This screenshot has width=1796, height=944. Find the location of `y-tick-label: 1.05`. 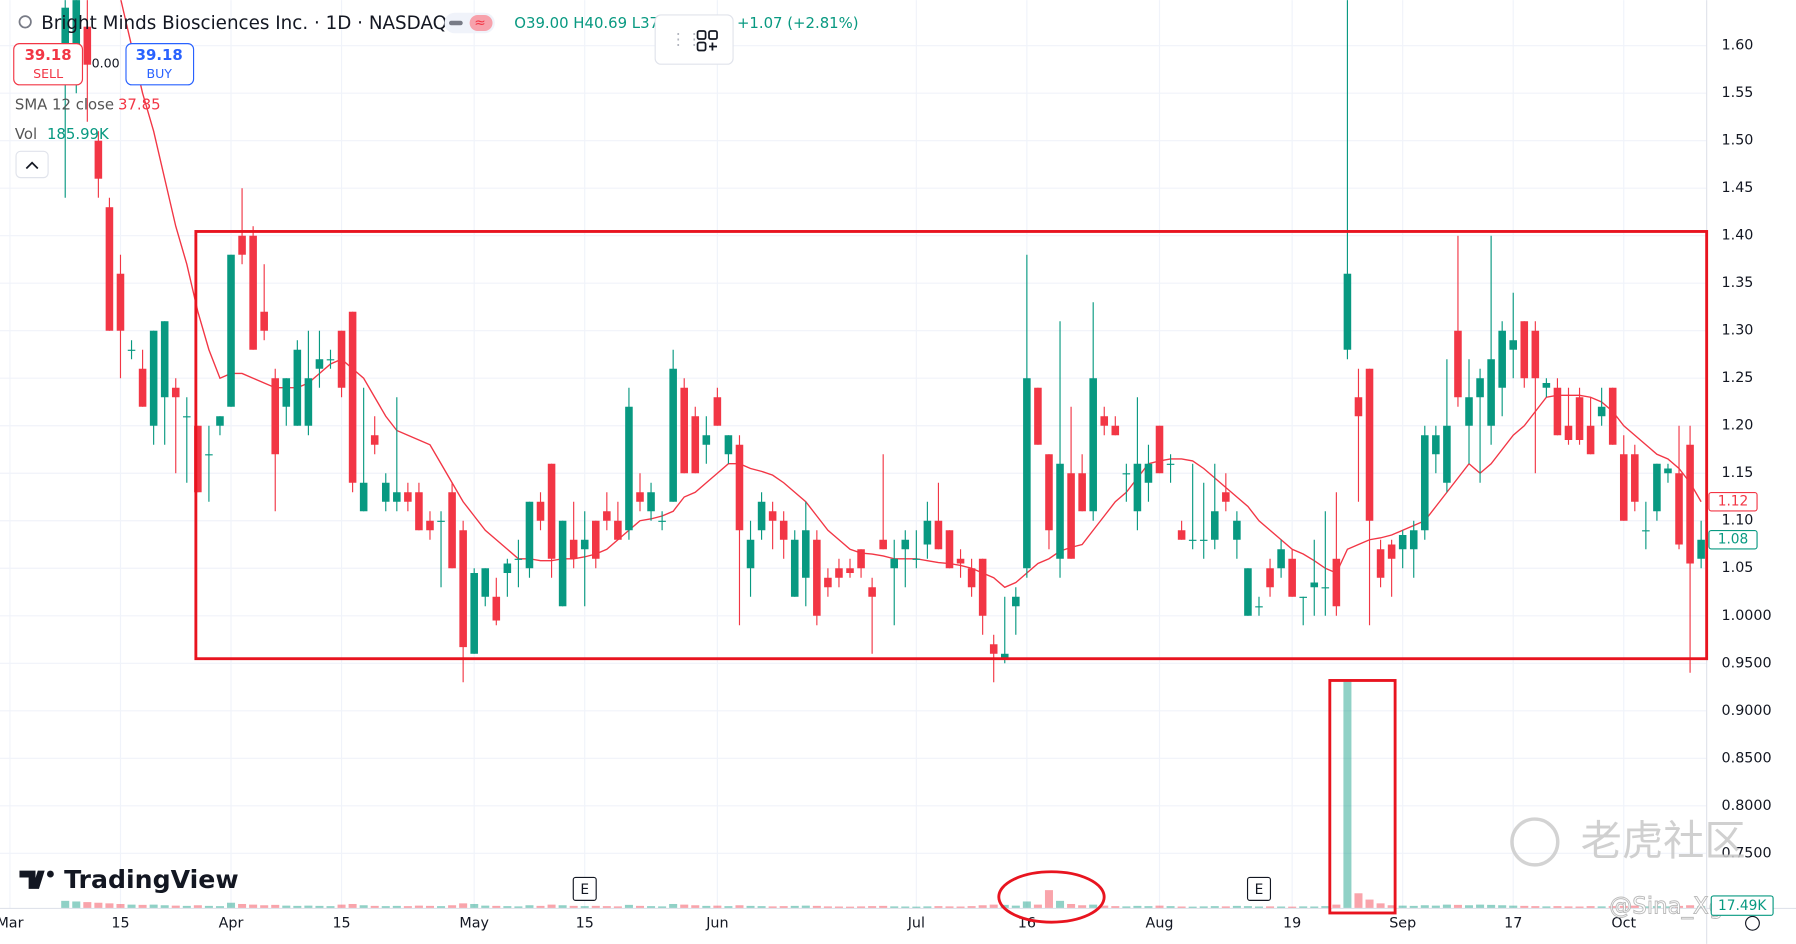

y-tick-label: 1.05 is located at coordinates (1738, 568).